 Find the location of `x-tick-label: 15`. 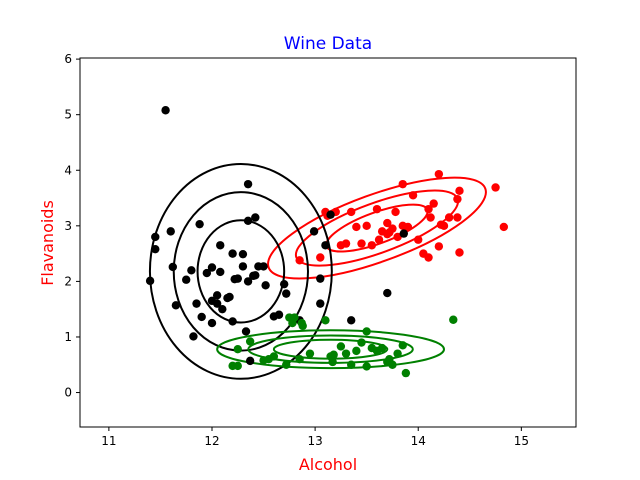

x-tick-label: 15 is located at coordinates (521, 441).